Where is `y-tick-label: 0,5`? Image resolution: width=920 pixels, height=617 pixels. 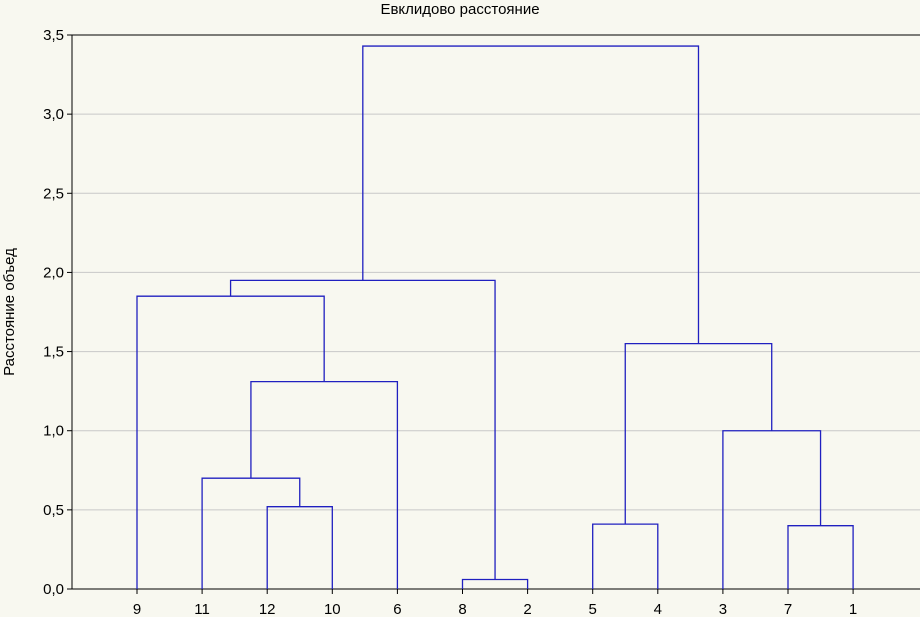
y-tick-label: 0,5 is located at coordinates (53, 510).